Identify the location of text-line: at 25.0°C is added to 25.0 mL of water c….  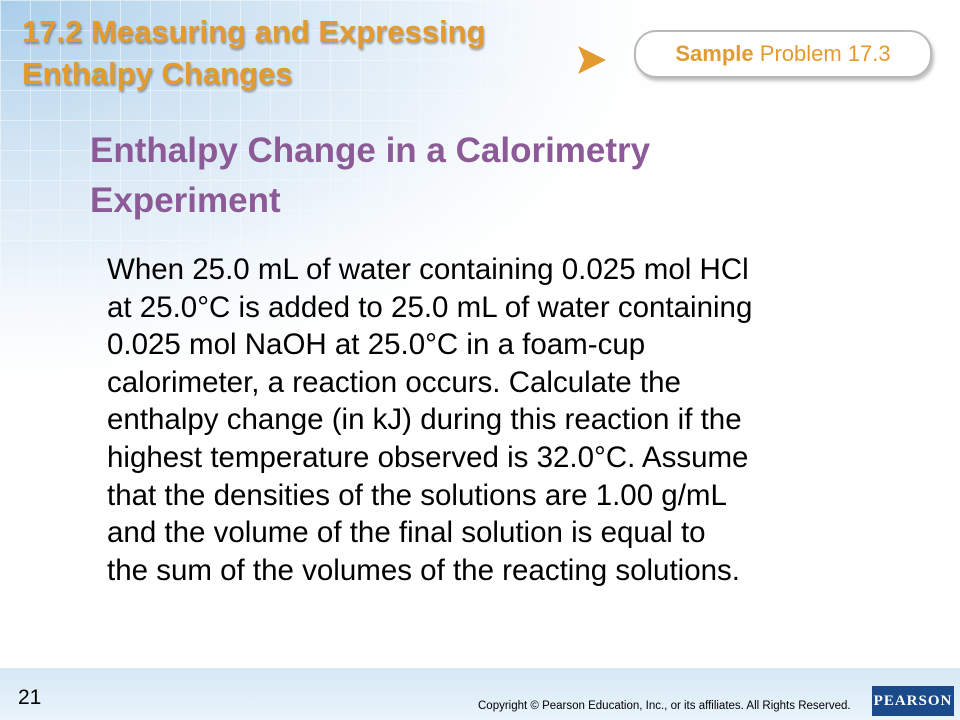
(430, 307).